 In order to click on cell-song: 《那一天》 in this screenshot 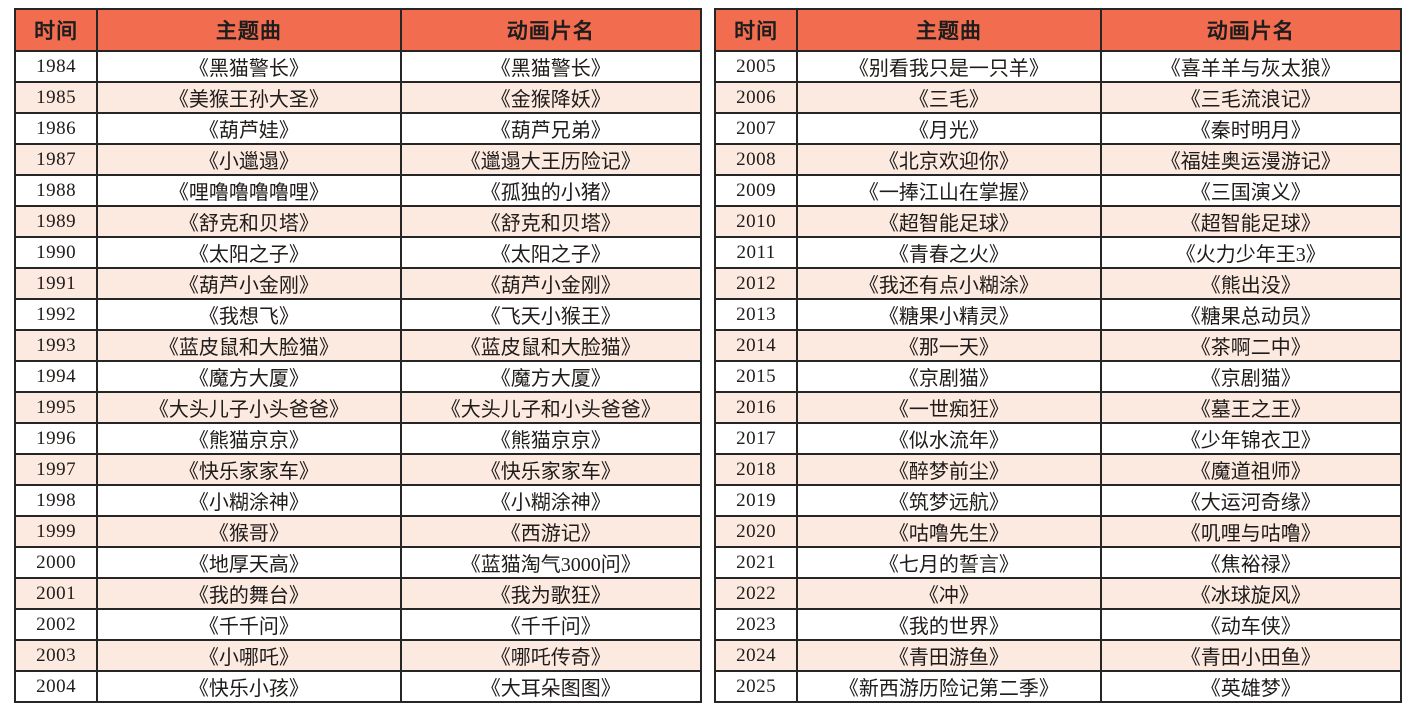, I will do `click(949, 345)`.